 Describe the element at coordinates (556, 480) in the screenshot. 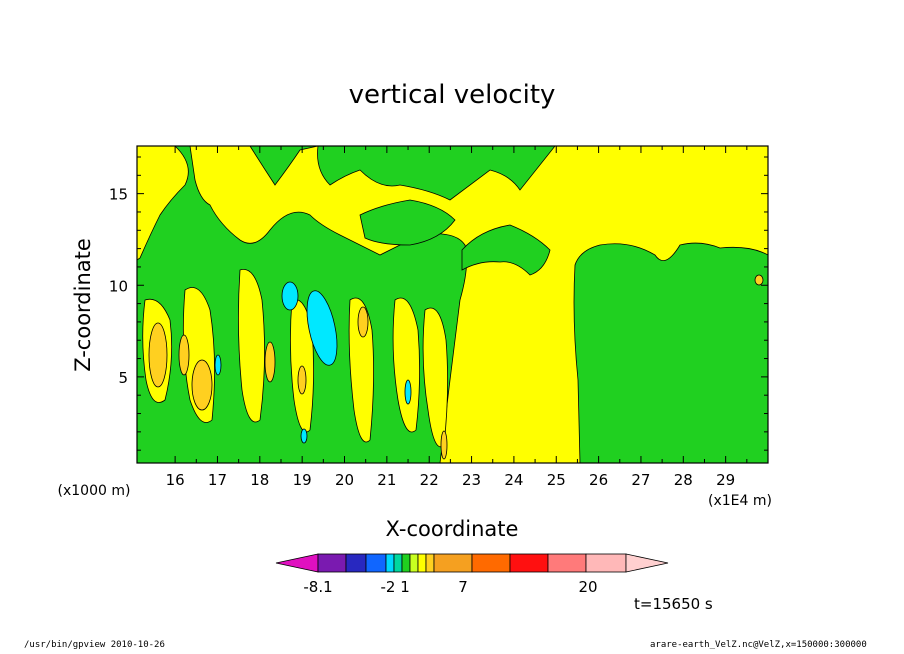

I see `x-tick-label: 25` at that location.